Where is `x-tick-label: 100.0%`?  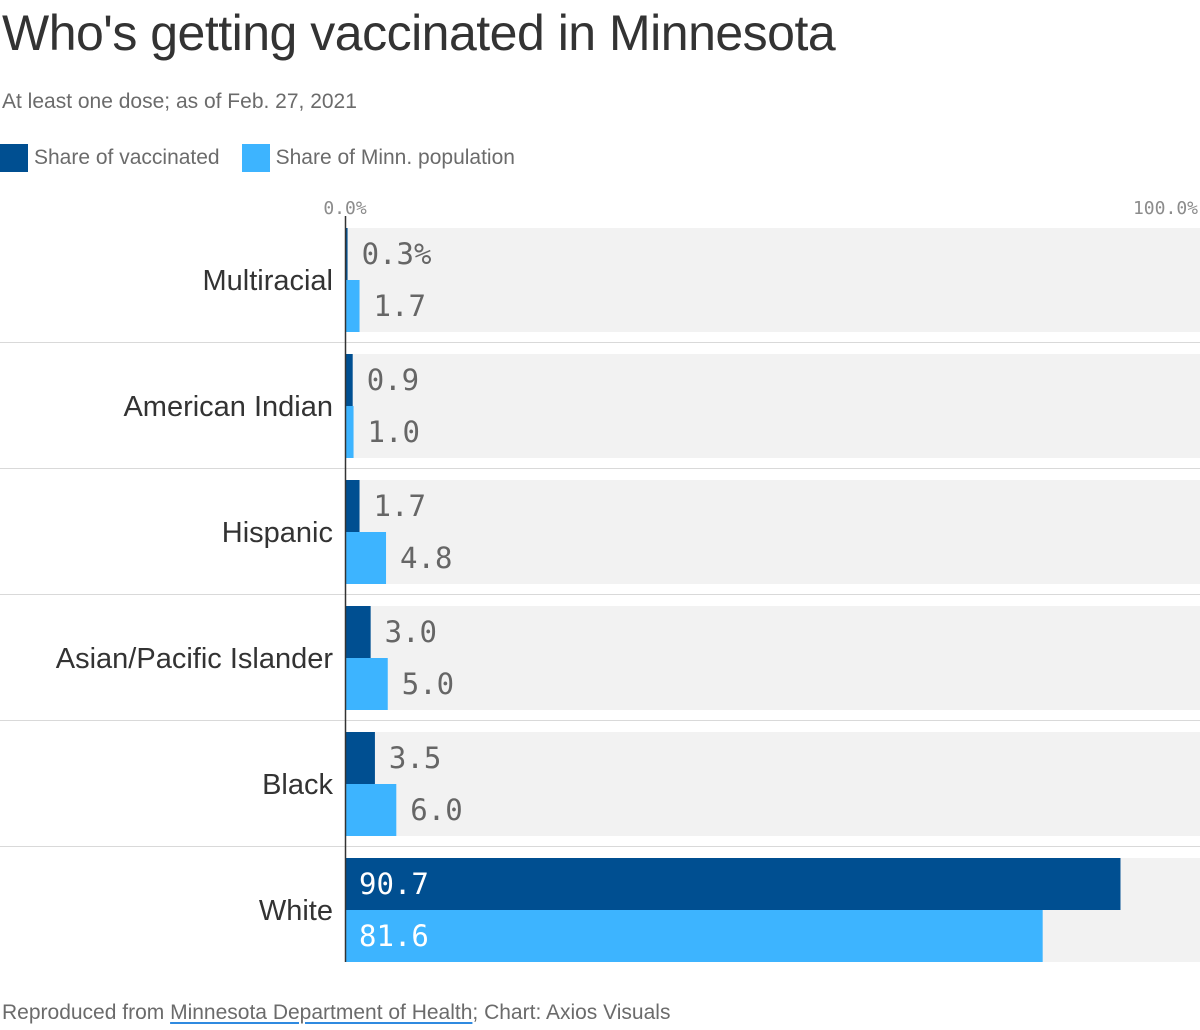
x-tick-label: 100.0% is located at coordinates (1165, 208).